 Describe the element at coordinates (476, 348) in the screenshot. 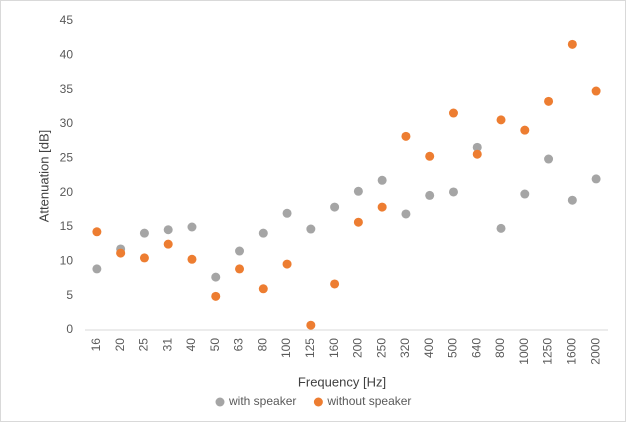

I see `x-tick-label: 640` at that location.